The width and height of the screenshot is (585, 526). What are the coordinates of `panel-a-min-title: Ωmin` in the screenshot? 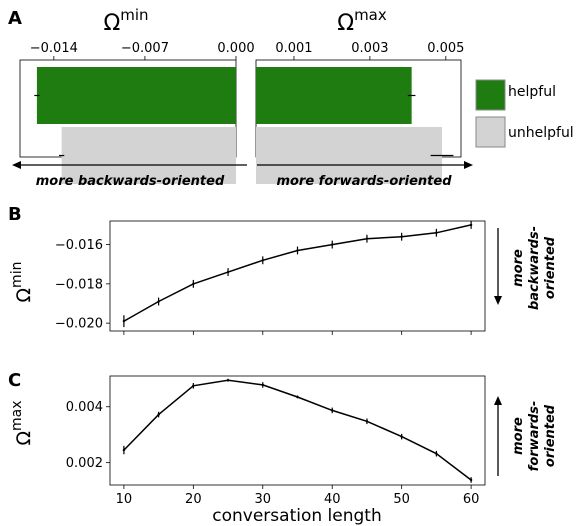 It's located at (125, 21).